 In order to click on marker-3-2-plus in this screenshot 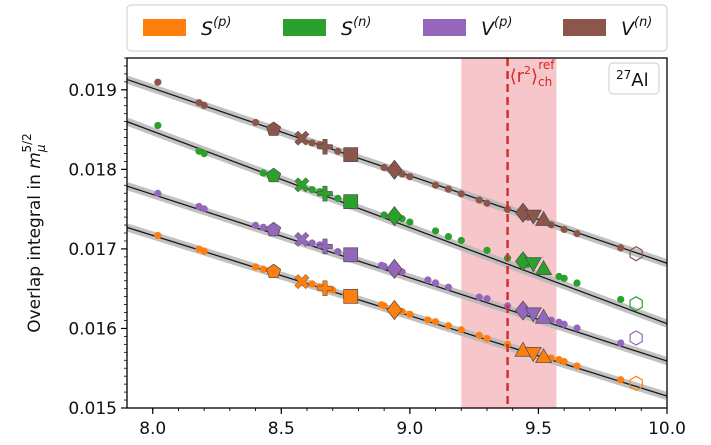, I will do `click(325, 147)`.